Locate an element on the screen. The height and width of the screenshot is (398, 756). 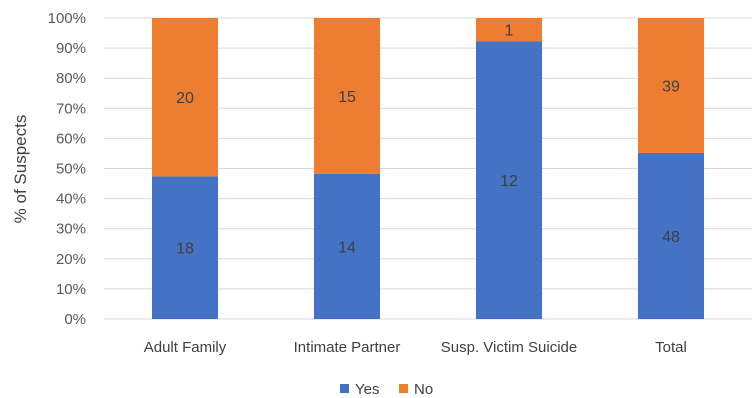
category-label: Total is located at coordinates (671, 347).